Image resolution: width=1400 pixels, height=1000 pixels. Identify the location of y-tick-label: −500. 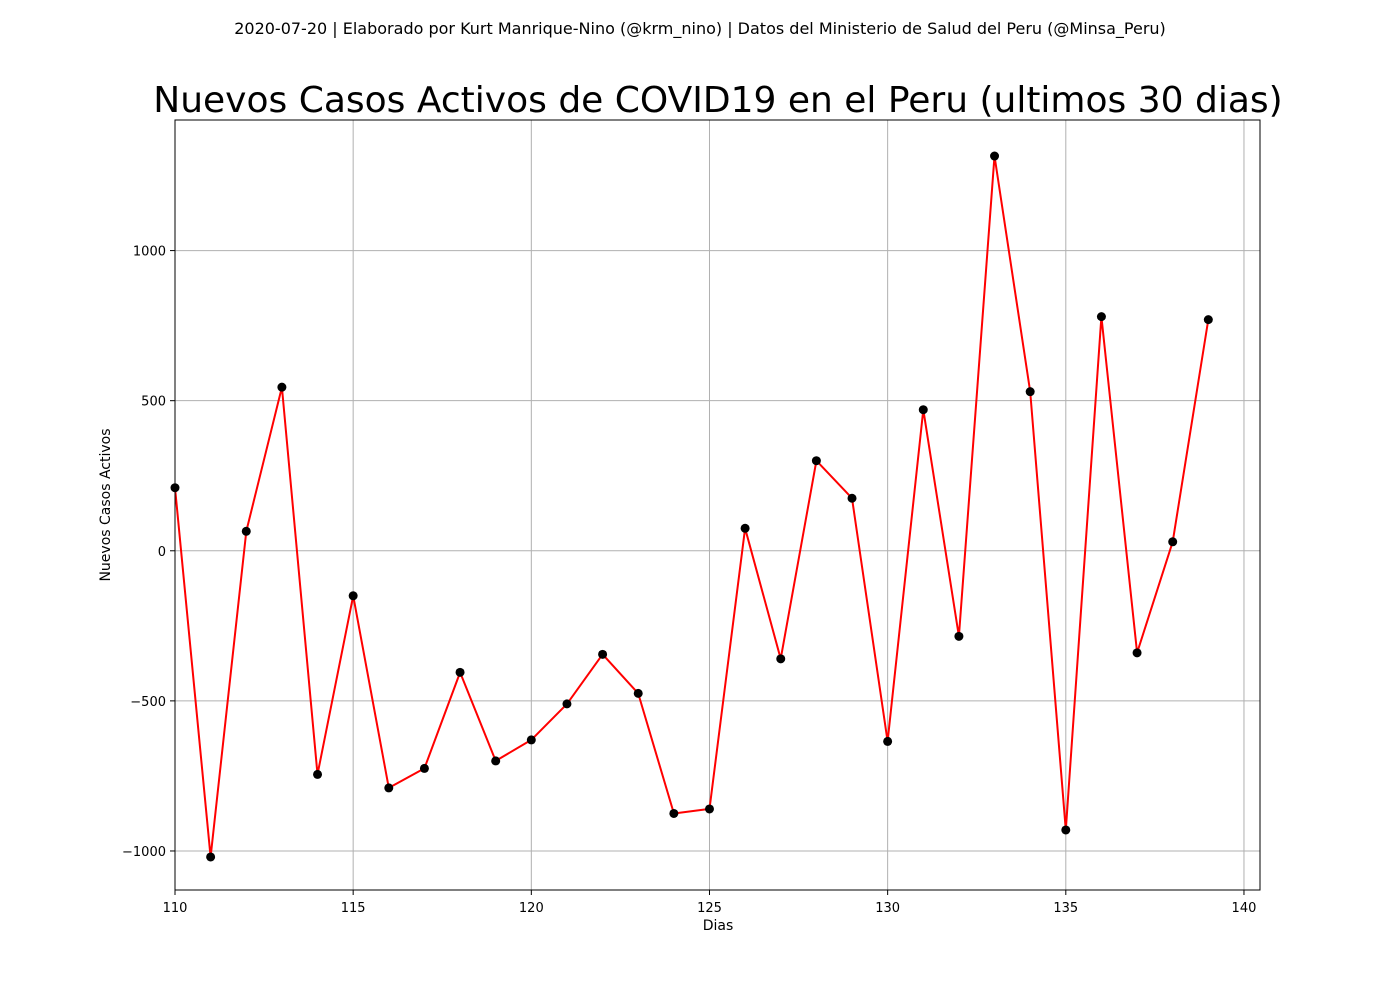
(148, 702).